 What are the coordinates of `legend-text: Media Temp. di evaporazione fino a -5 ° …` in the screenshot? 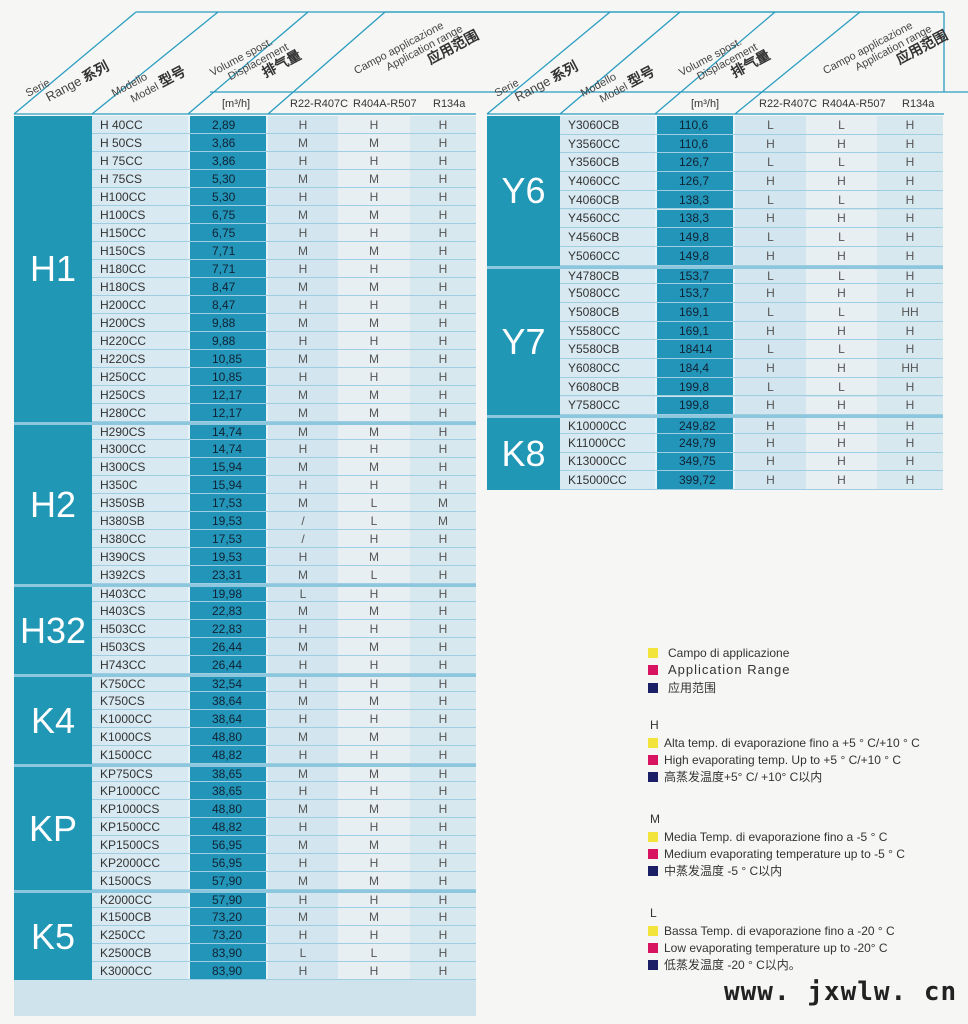 It's located at (776, 837).